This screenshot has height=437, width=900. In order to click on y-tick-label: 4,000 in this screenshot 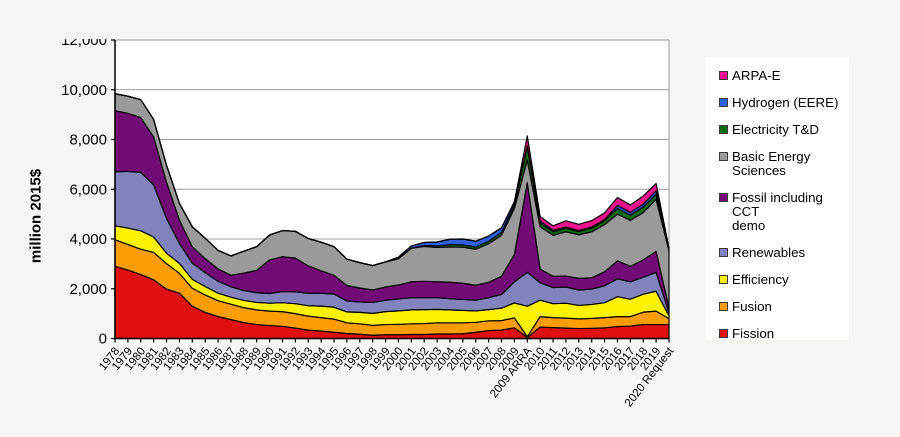, I will do `click(88, 239)`.